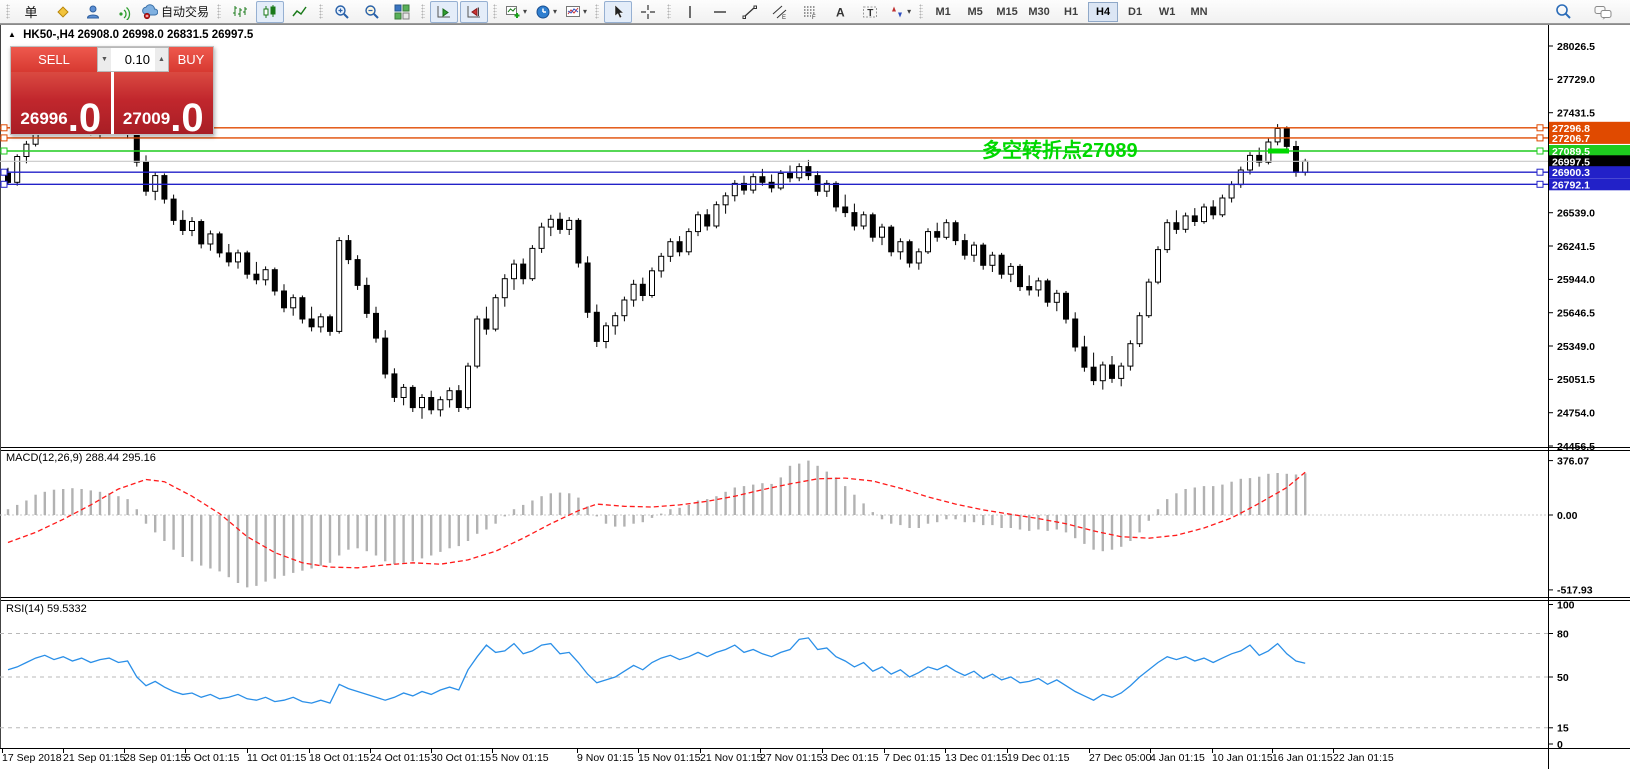  What do you see at coordinates (372, 12) in the screenshot?
I see `zoom-out-icon` at bounding box center [372, 12].